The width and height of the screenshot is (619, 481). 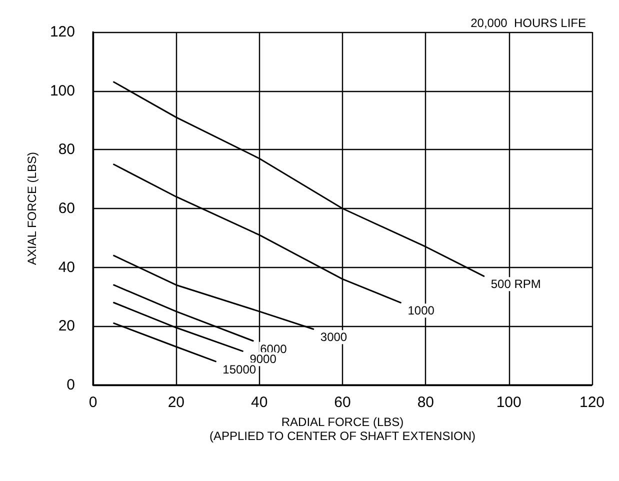 What do you see at coordinates (66, 208) in the screenshot?
I see `y-tick-label: 60` at bounding box center [66, 208].